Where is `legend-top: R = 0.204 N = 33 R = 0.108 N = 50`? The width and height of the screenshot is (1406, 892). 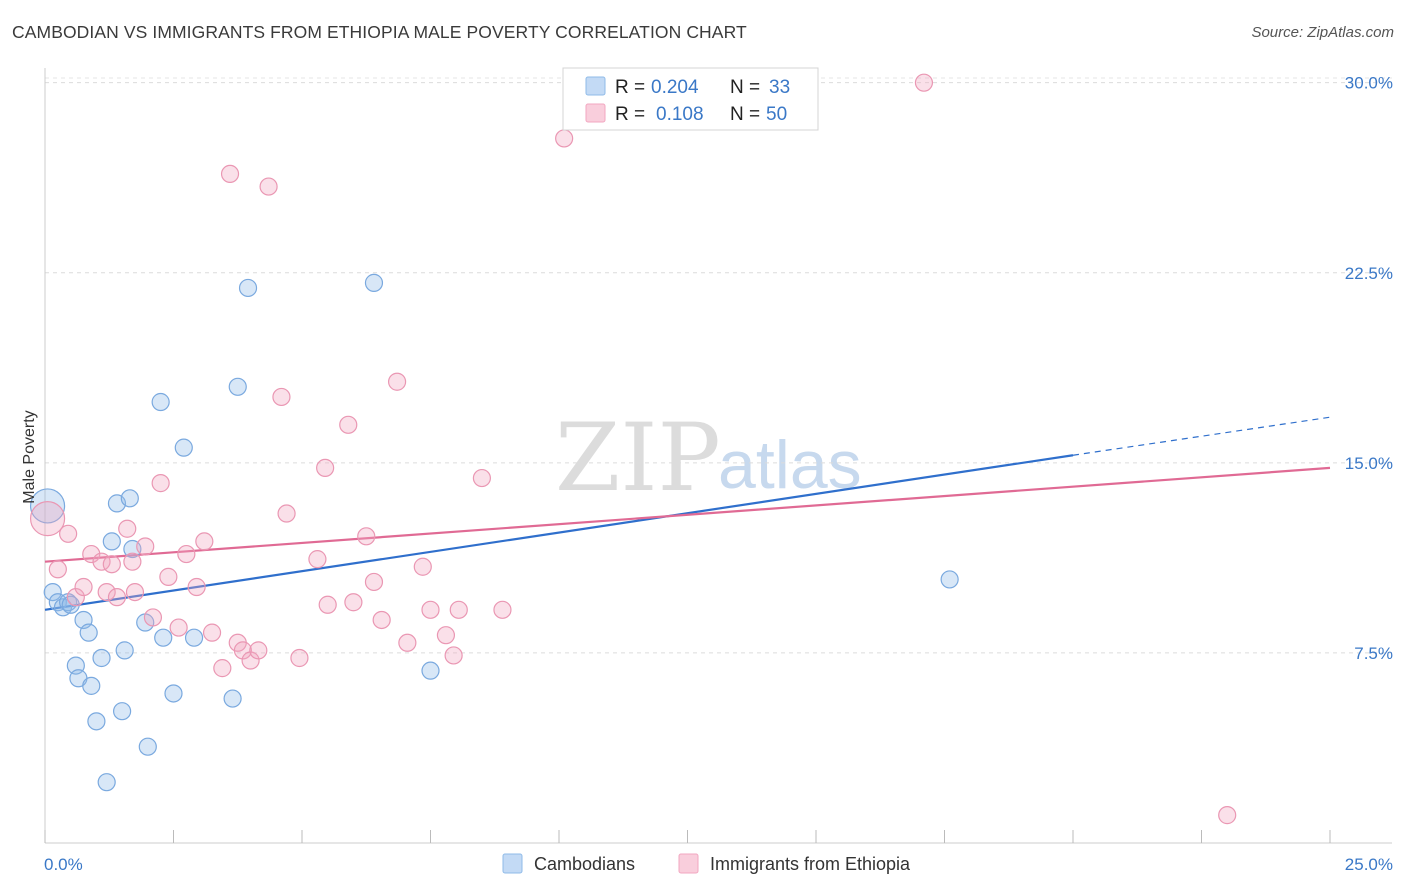
legend-top: R = 0.204 N = 33 R = 0.108 N = 50 is located at coordinates (690, 99).